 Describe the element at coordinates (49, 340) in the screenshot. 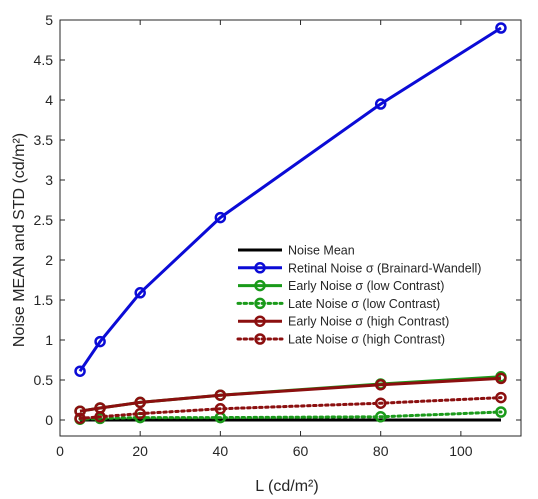

I see `y-tick-label: 1` at that location.